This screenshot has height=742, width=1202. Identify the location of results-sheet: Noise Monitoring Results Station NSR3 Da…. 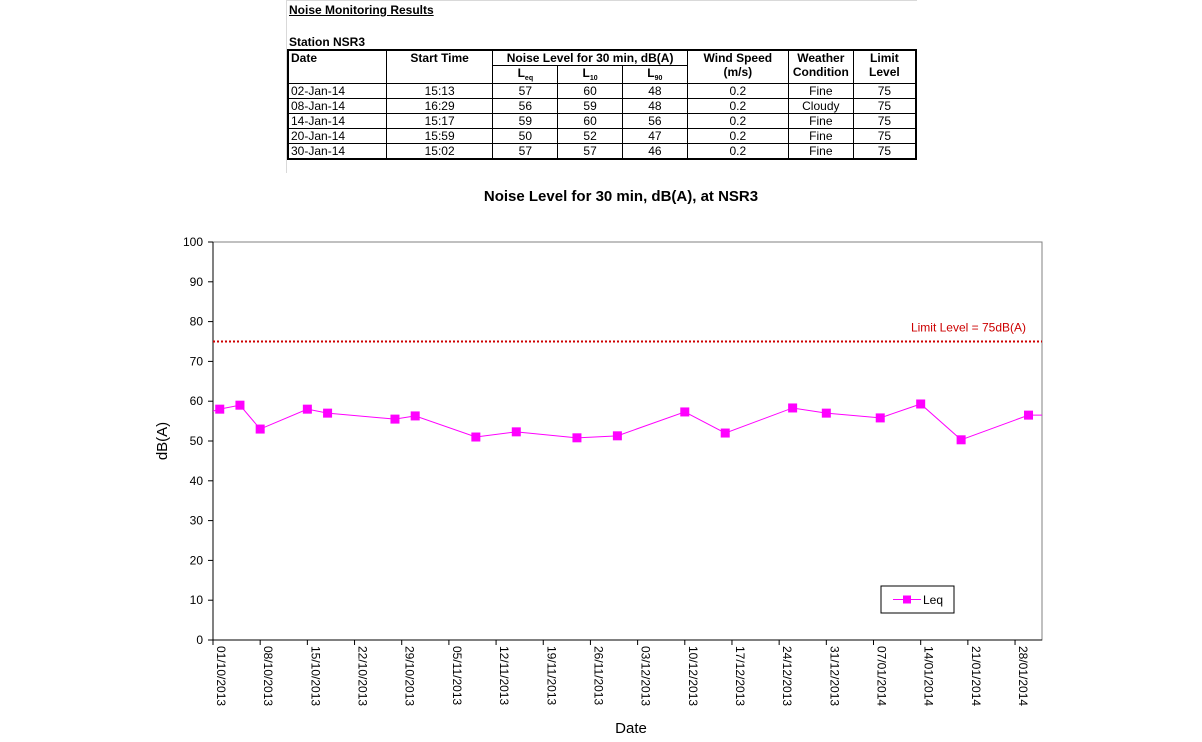
(601, 86).